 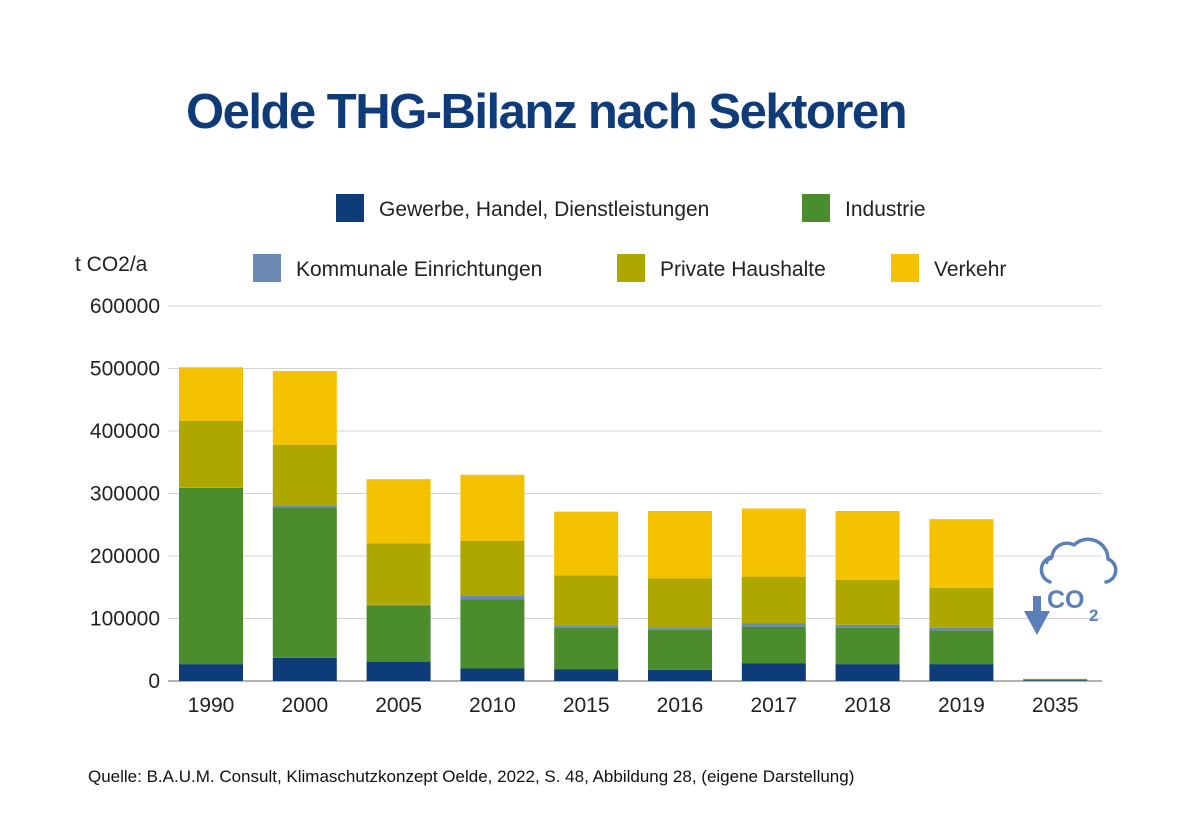 I want to click on y-tick-label: 100000, so click(x=125, y=619).